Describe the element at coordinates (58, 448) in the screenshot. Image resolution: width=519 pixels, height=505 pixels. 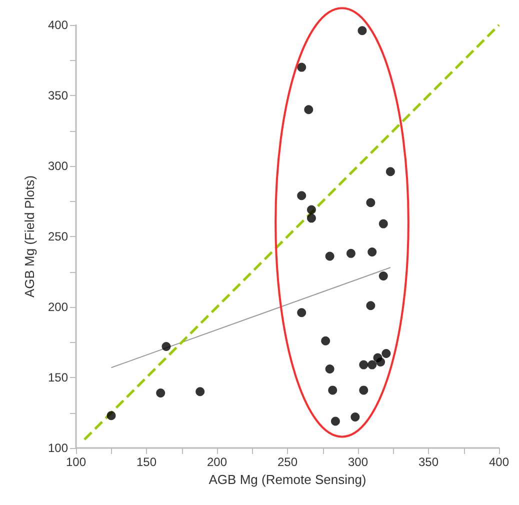
I see `y-tick-label: 100` at that location.